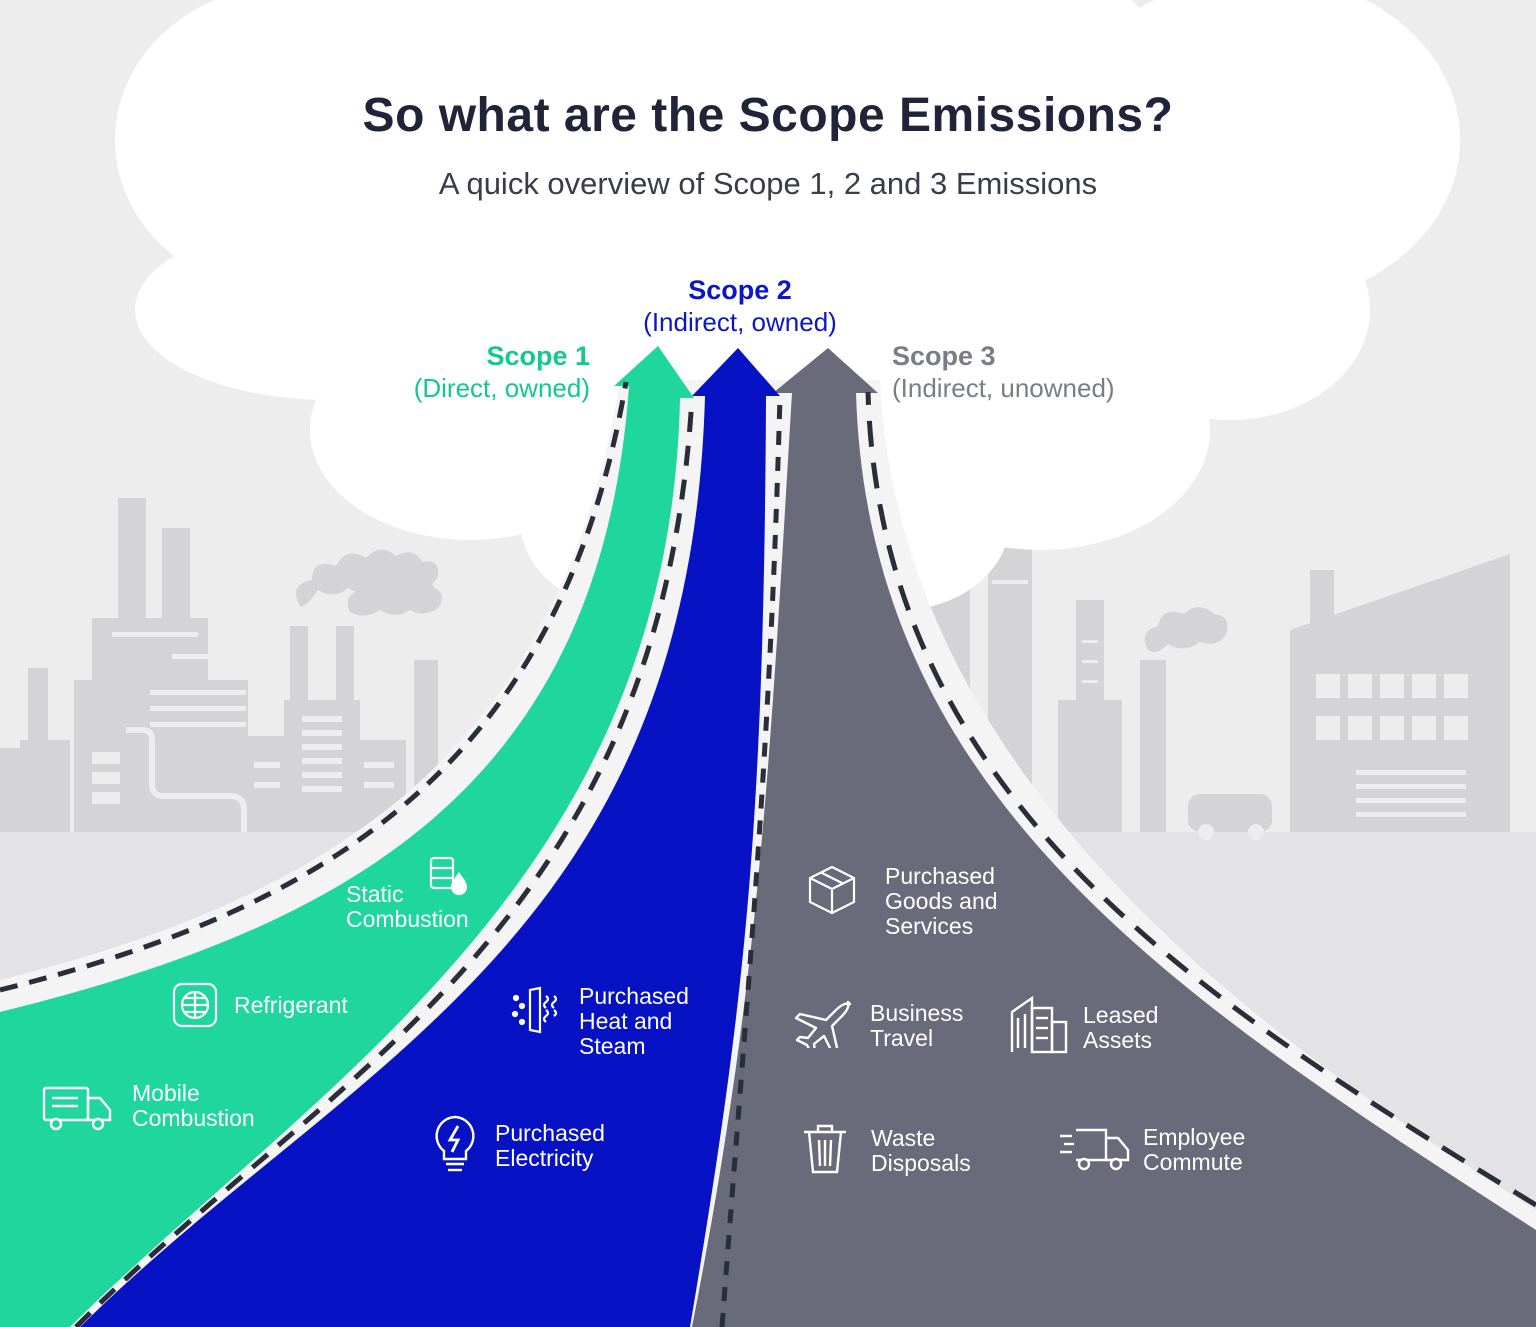  Describe the element at coordinates (740, 306) in the screenshot. I see `scope2-header: Scope 2 (Indirect, owned)` at that location.